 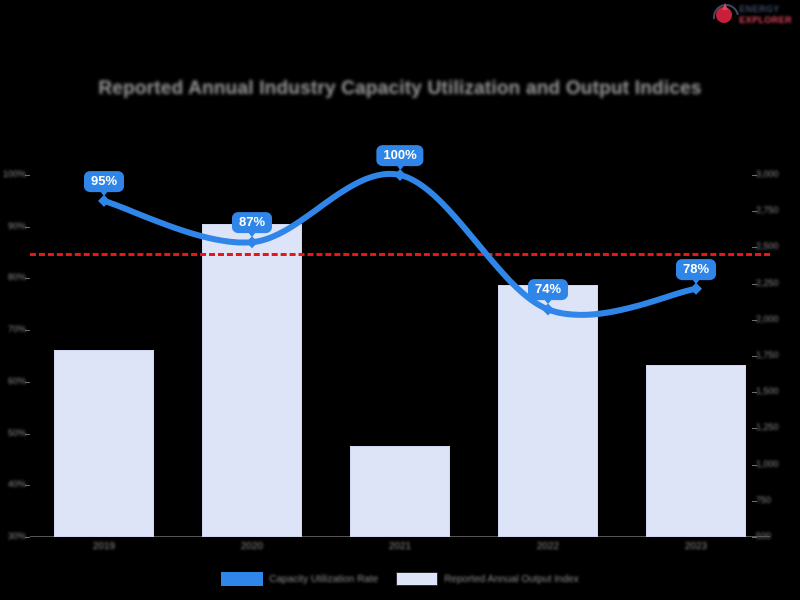 I want to click on legend-item-line: Capacity Utilization Rate, so click(x=299, y=579).